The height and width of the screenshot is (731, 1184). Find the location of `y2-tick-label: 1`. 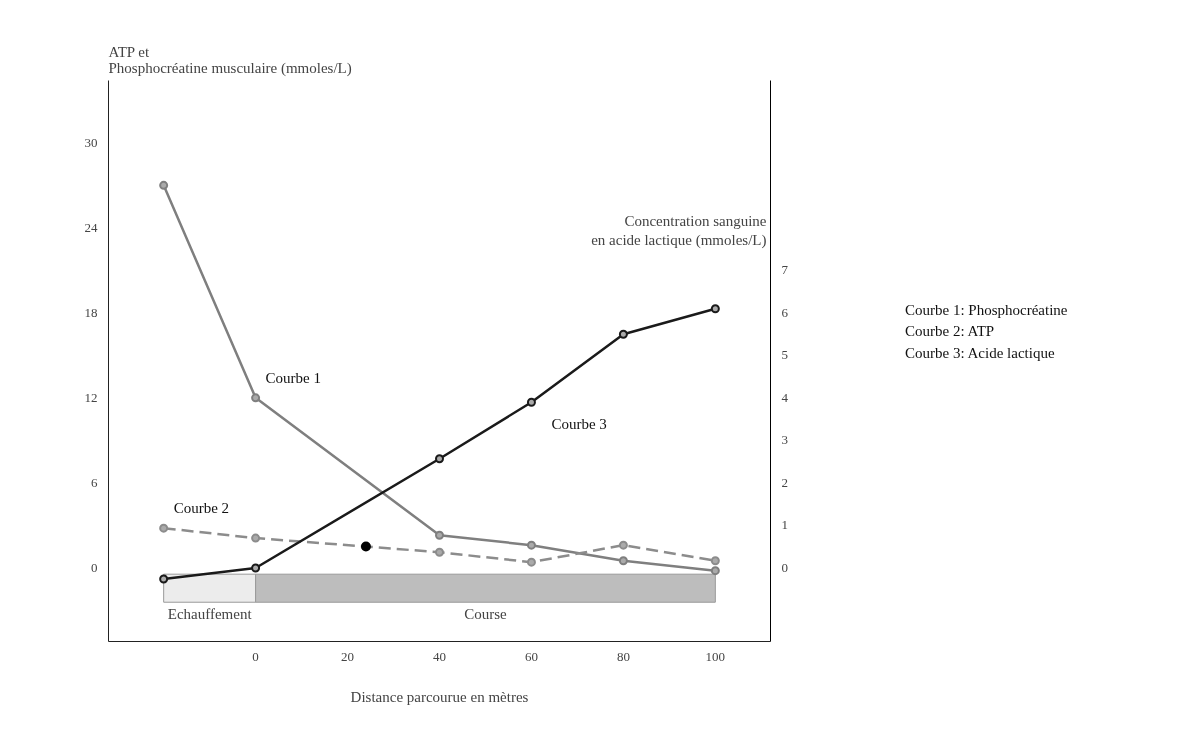

y2-tick-label: 1 is located at coordinates (784, 525).